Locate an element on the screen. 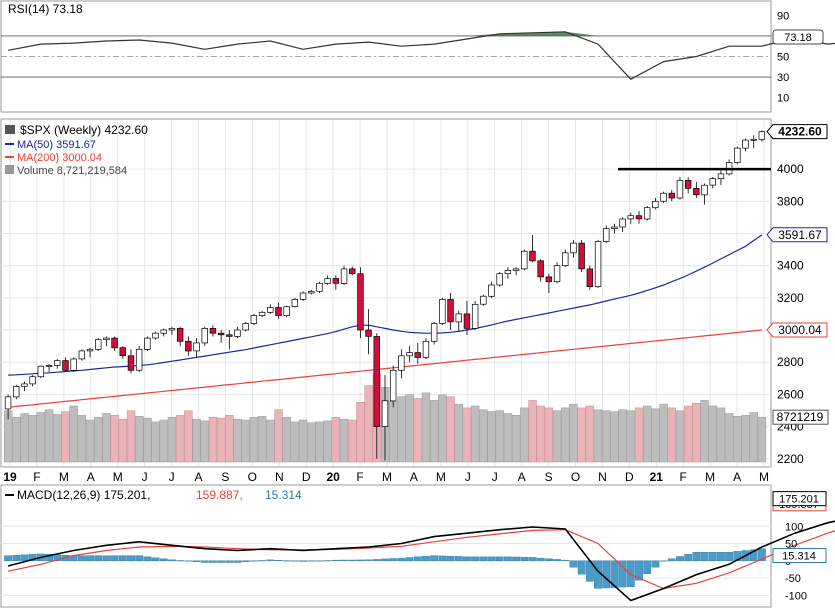 The height and width of the screenshot is (615, 835). x-axis-label-M: M is located at coordinates (387, 477).